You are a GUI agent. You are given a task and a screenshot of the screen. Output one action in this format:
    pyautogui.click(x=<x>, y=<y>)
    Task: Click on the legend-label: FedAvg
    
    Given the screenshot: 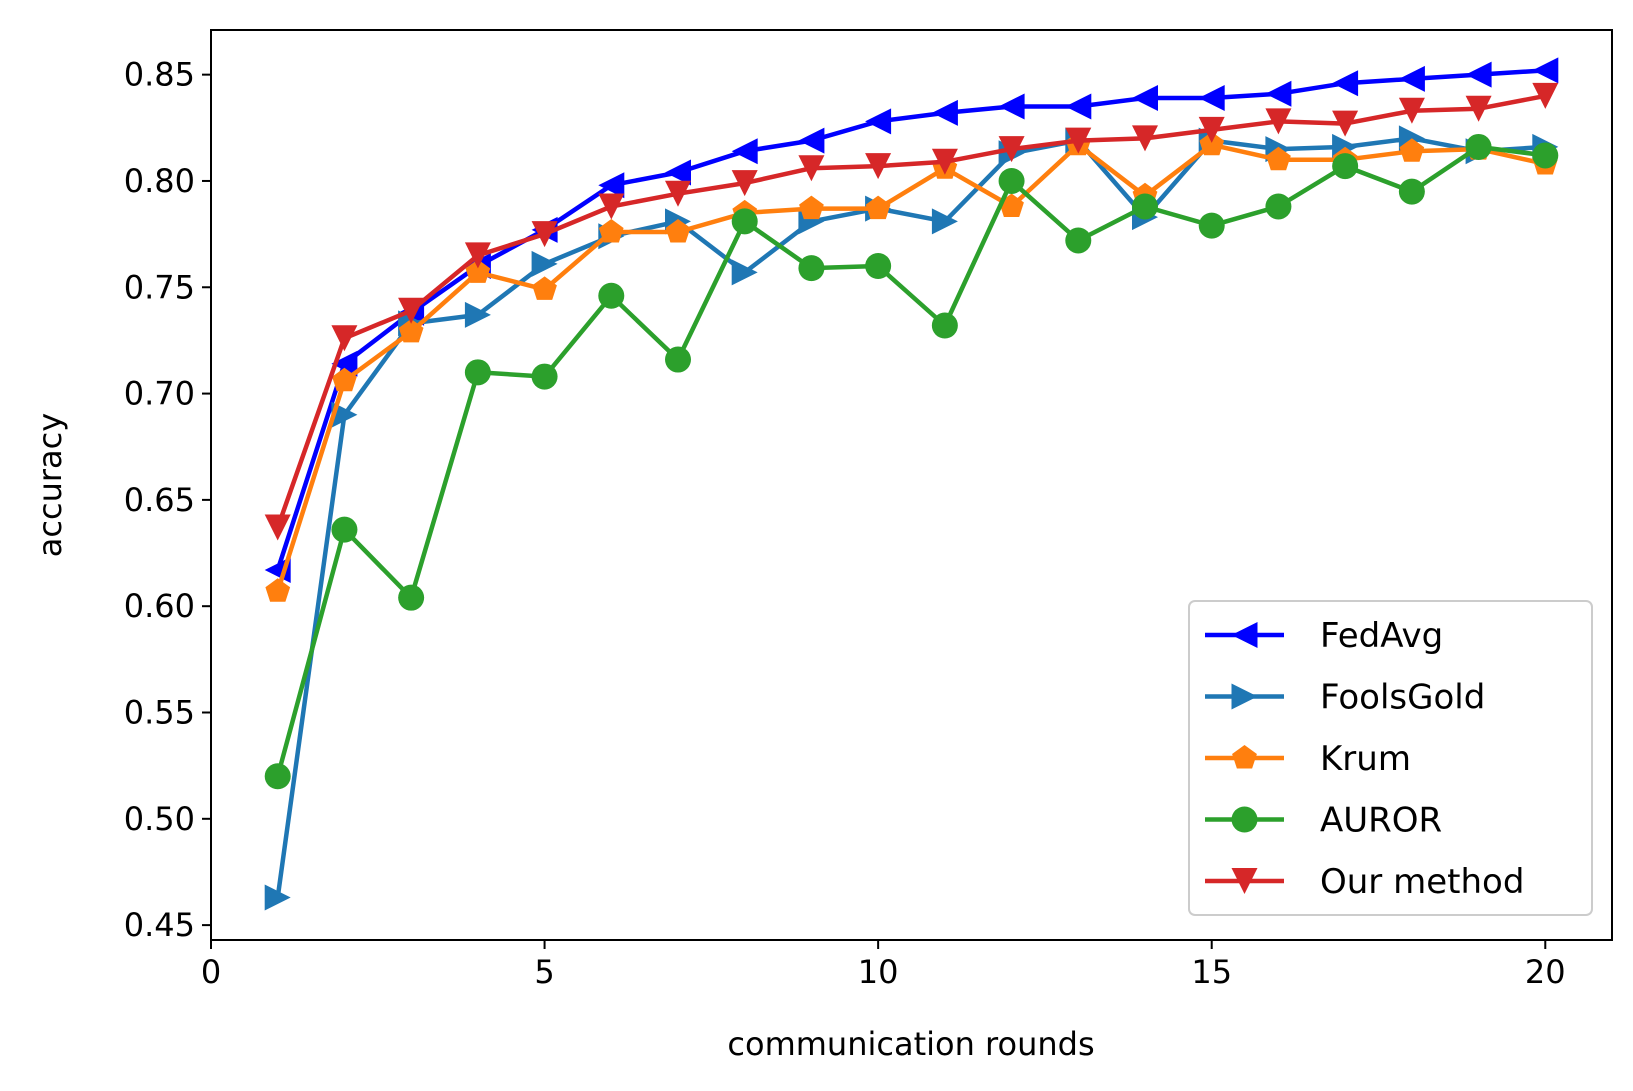 What is the action you would take?
    pyautogui.click(x=1381, y=636)
    